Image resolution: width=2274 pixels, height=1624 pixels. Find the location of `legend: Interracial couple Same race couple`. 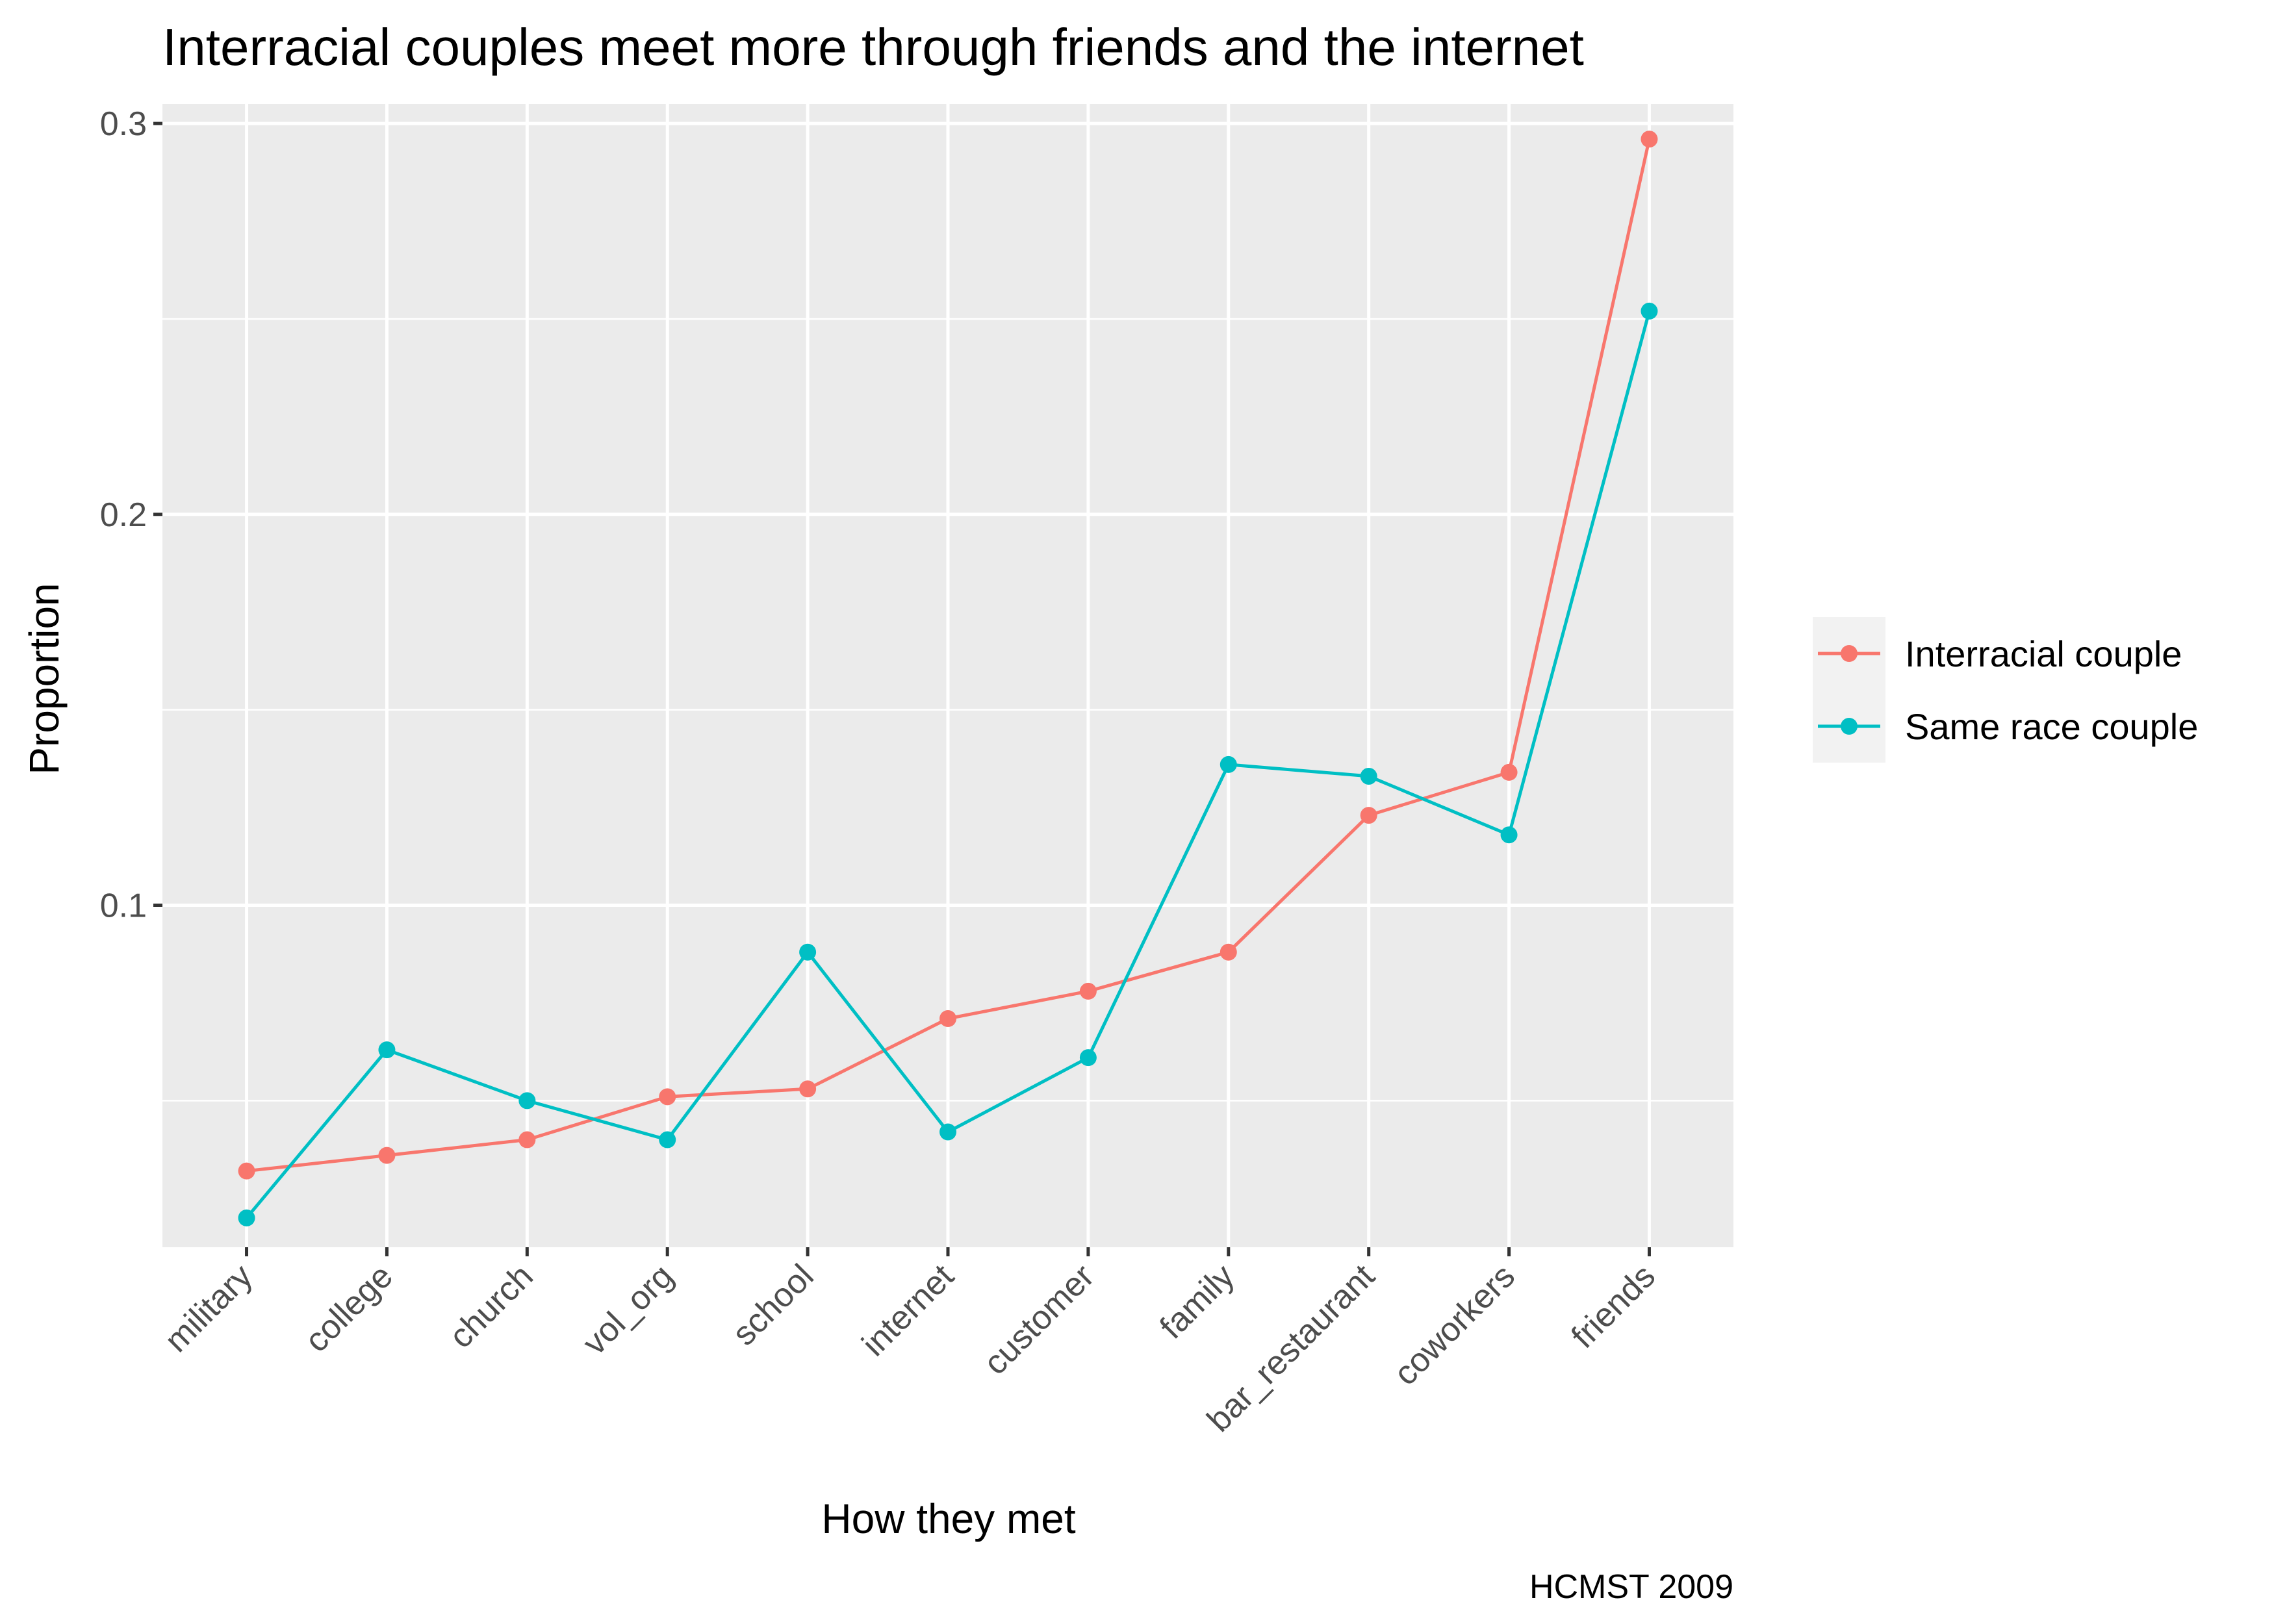

legend: Interracial couple Same race couple is located at coordinates (2005, 690).